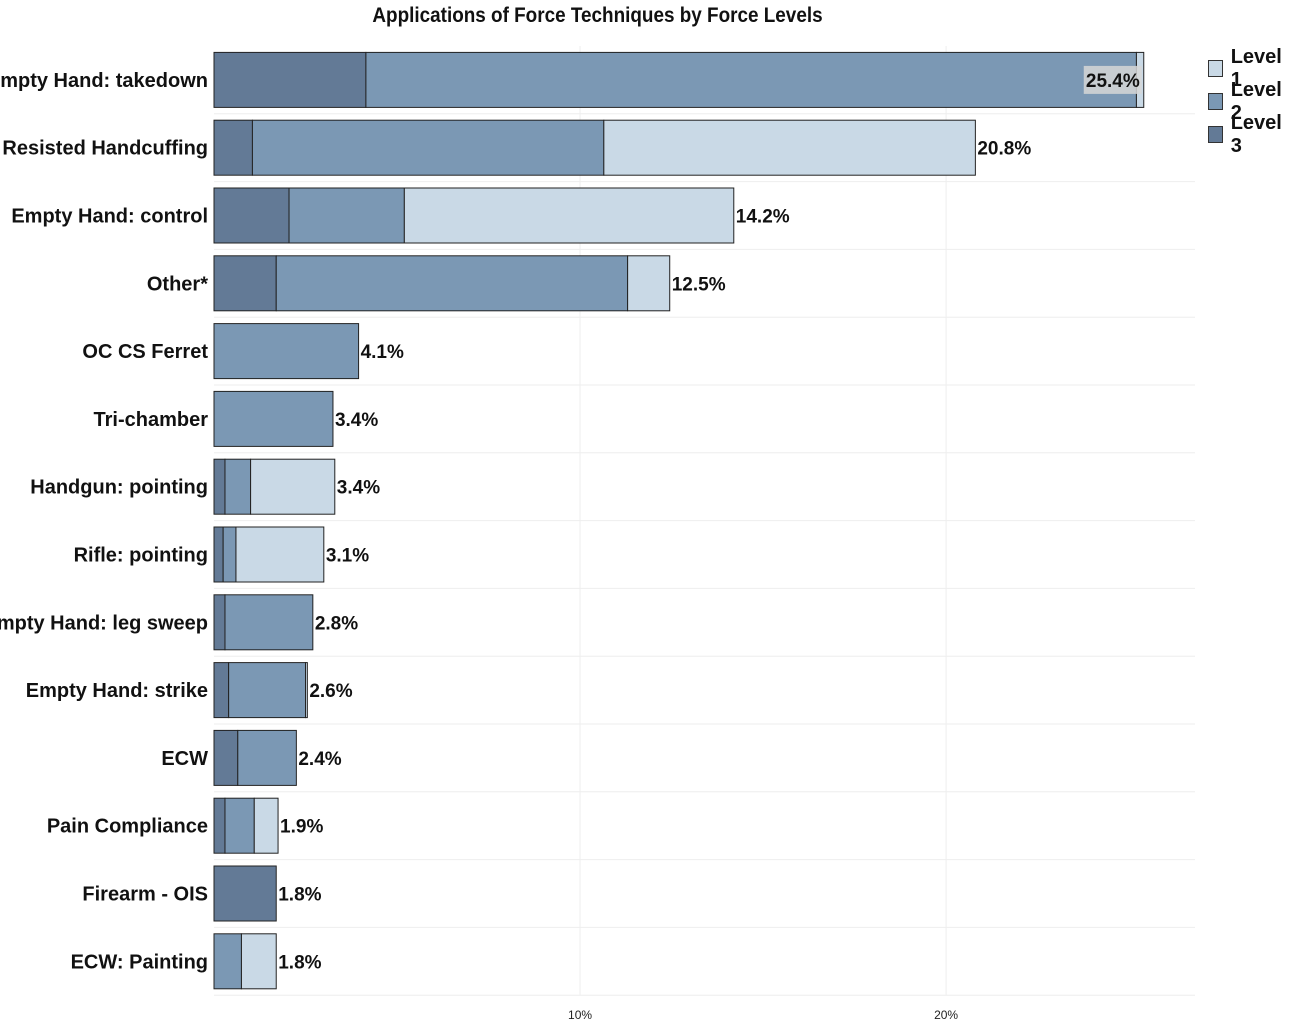 This screenshot has width=1297, height=1021. I want to click on total-label: 25.4%, so click(1113, 81).